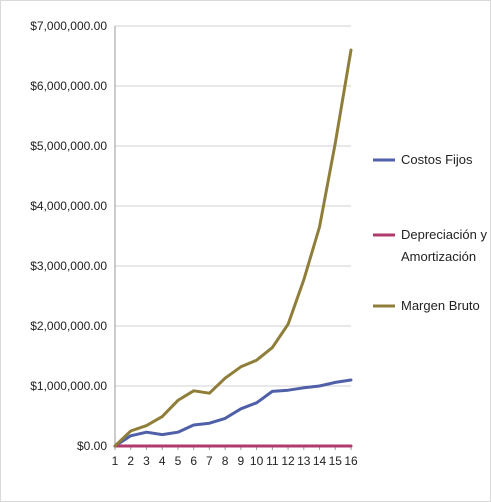  Describe the element at coordinates (178, 461) in the screenshot. I see `x-tick-label: 5` at that location.